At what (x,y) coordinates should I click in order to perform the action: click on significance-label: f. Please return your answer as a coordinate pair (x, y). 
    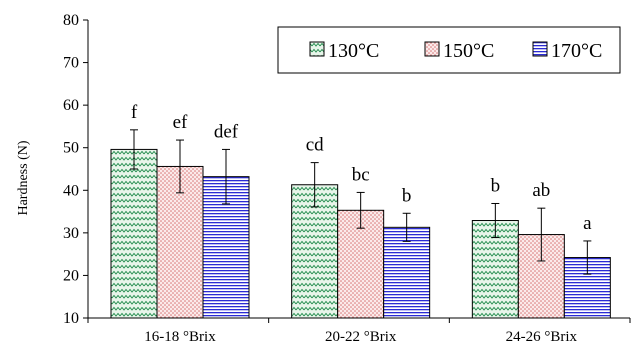
    Looking at the image, I should click on (134, 112).